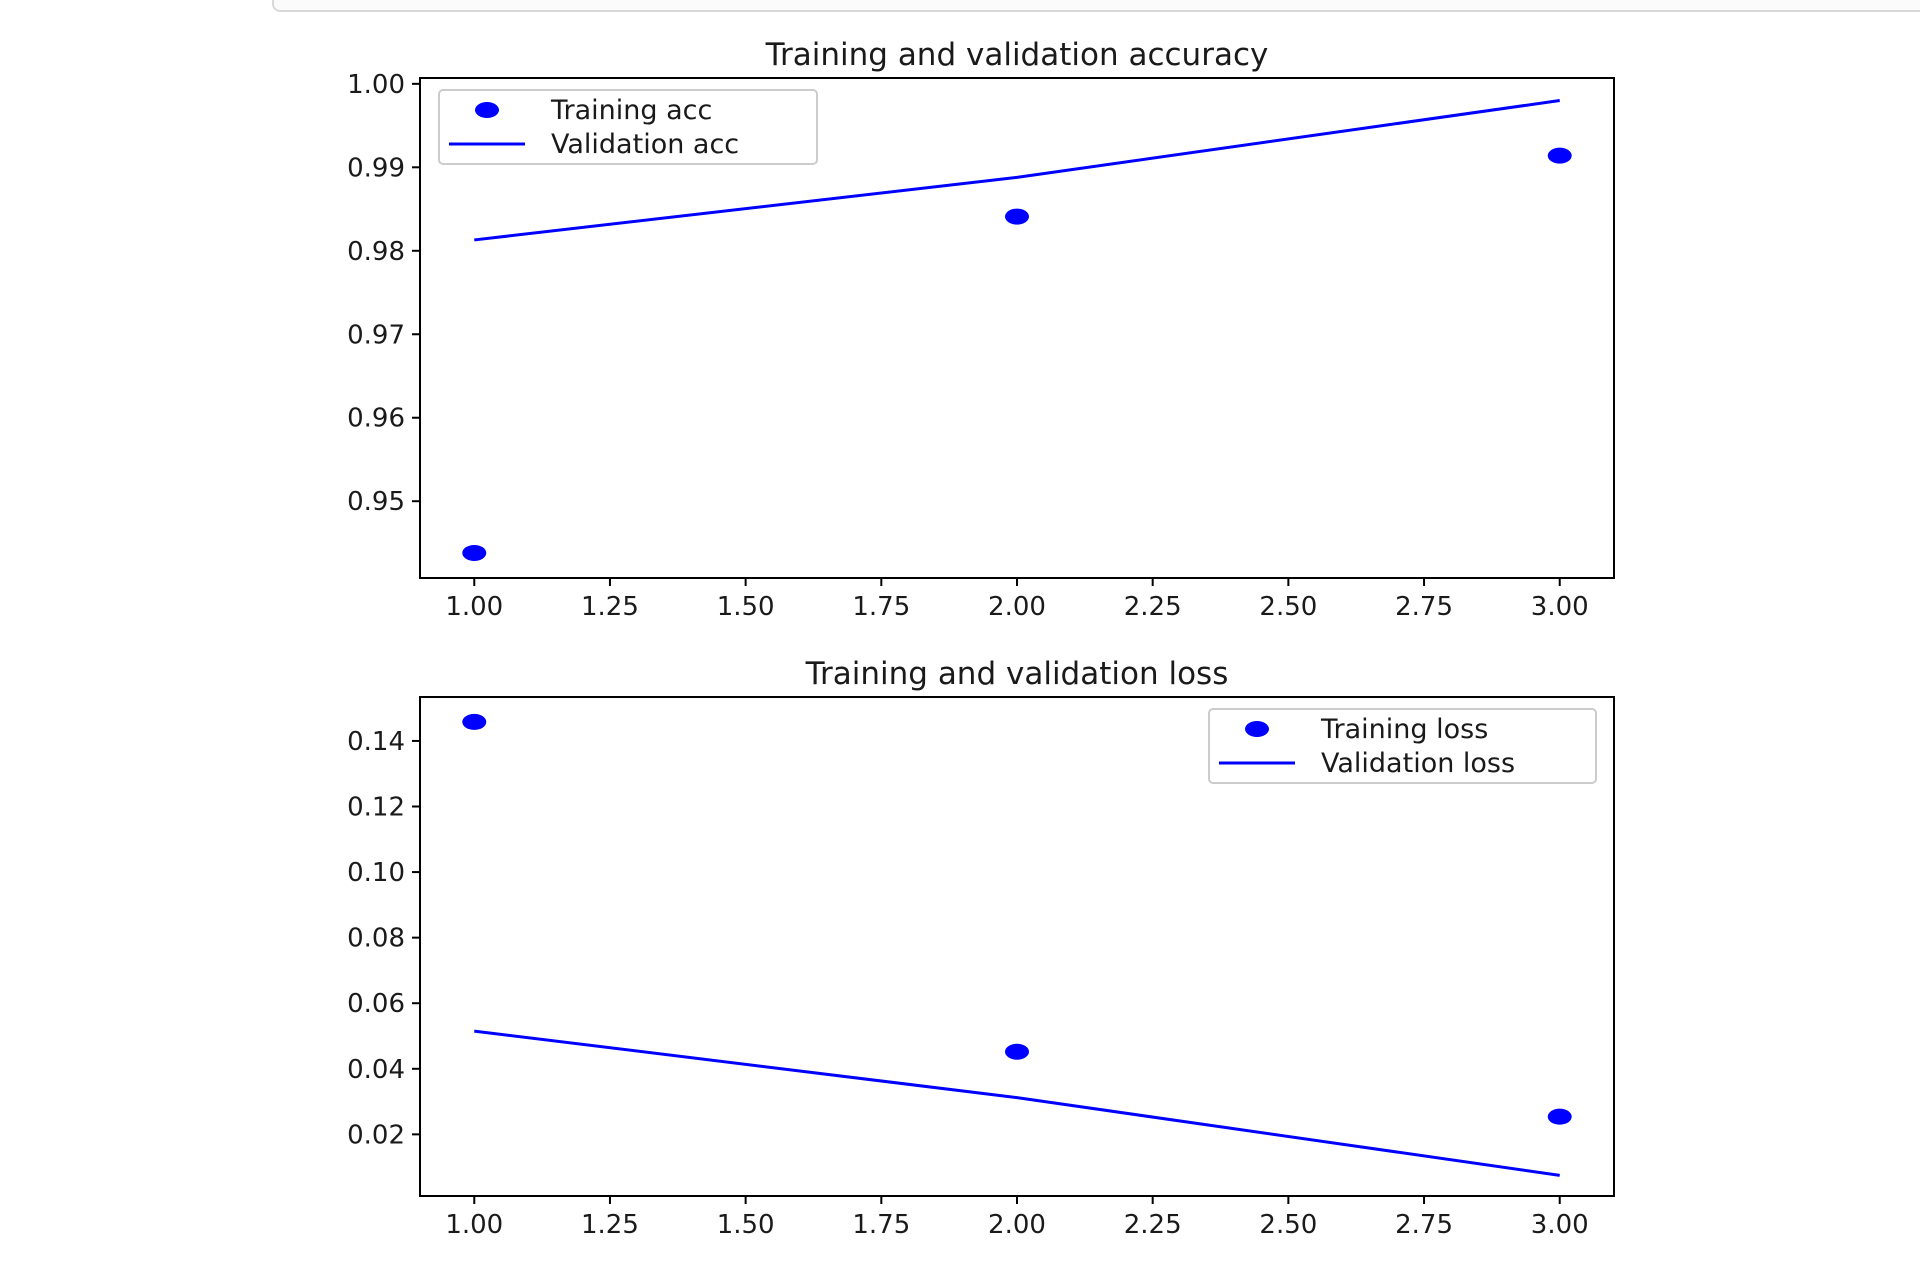 The image size is (1920, 1275). Describe the element at coordinates (376, 85) in the screenshot. I see `y-tick-label: 1.00` at that location.